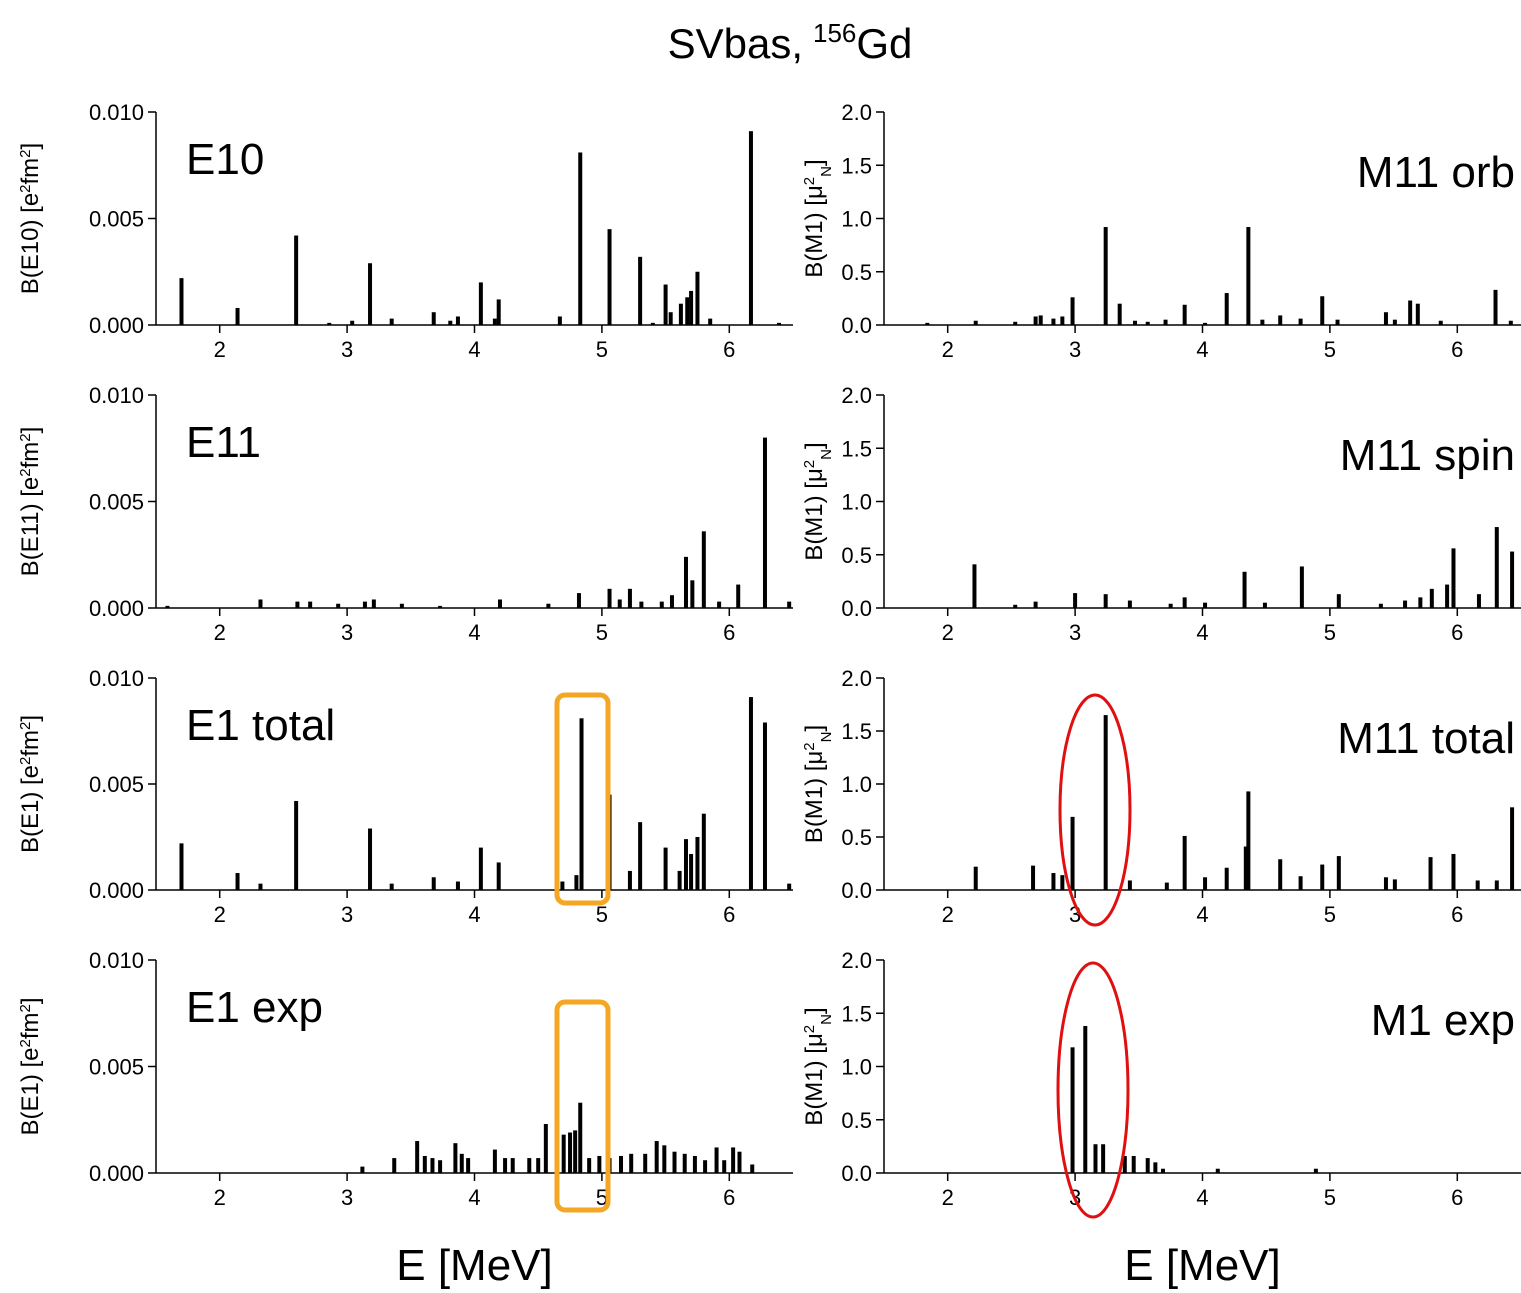 The width and height of the screenshot is (1521, 1293). What do you see at coordinates (735, 43) in the screenshot?
I see `title-text: SVbas,` at bounding box center [735, 43].